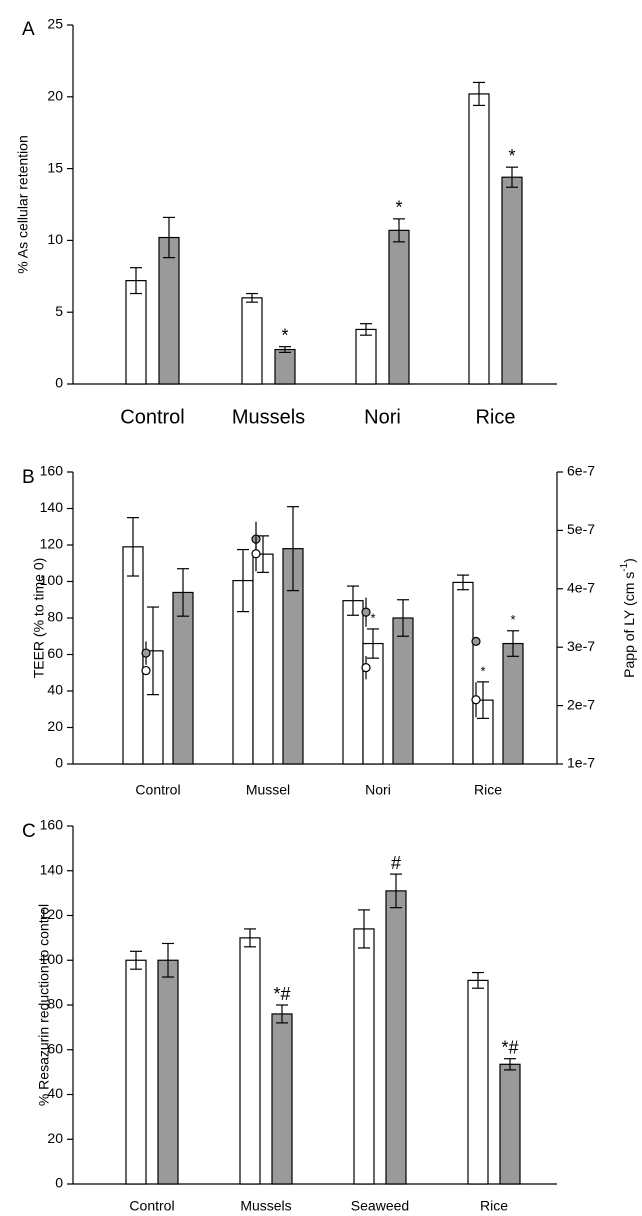 The height and width of the screenshot is (1216, 642). Describe the element at coordinates (581, 763) in the screenshot. I see `y2-tick-label: 1e-7` at that location.